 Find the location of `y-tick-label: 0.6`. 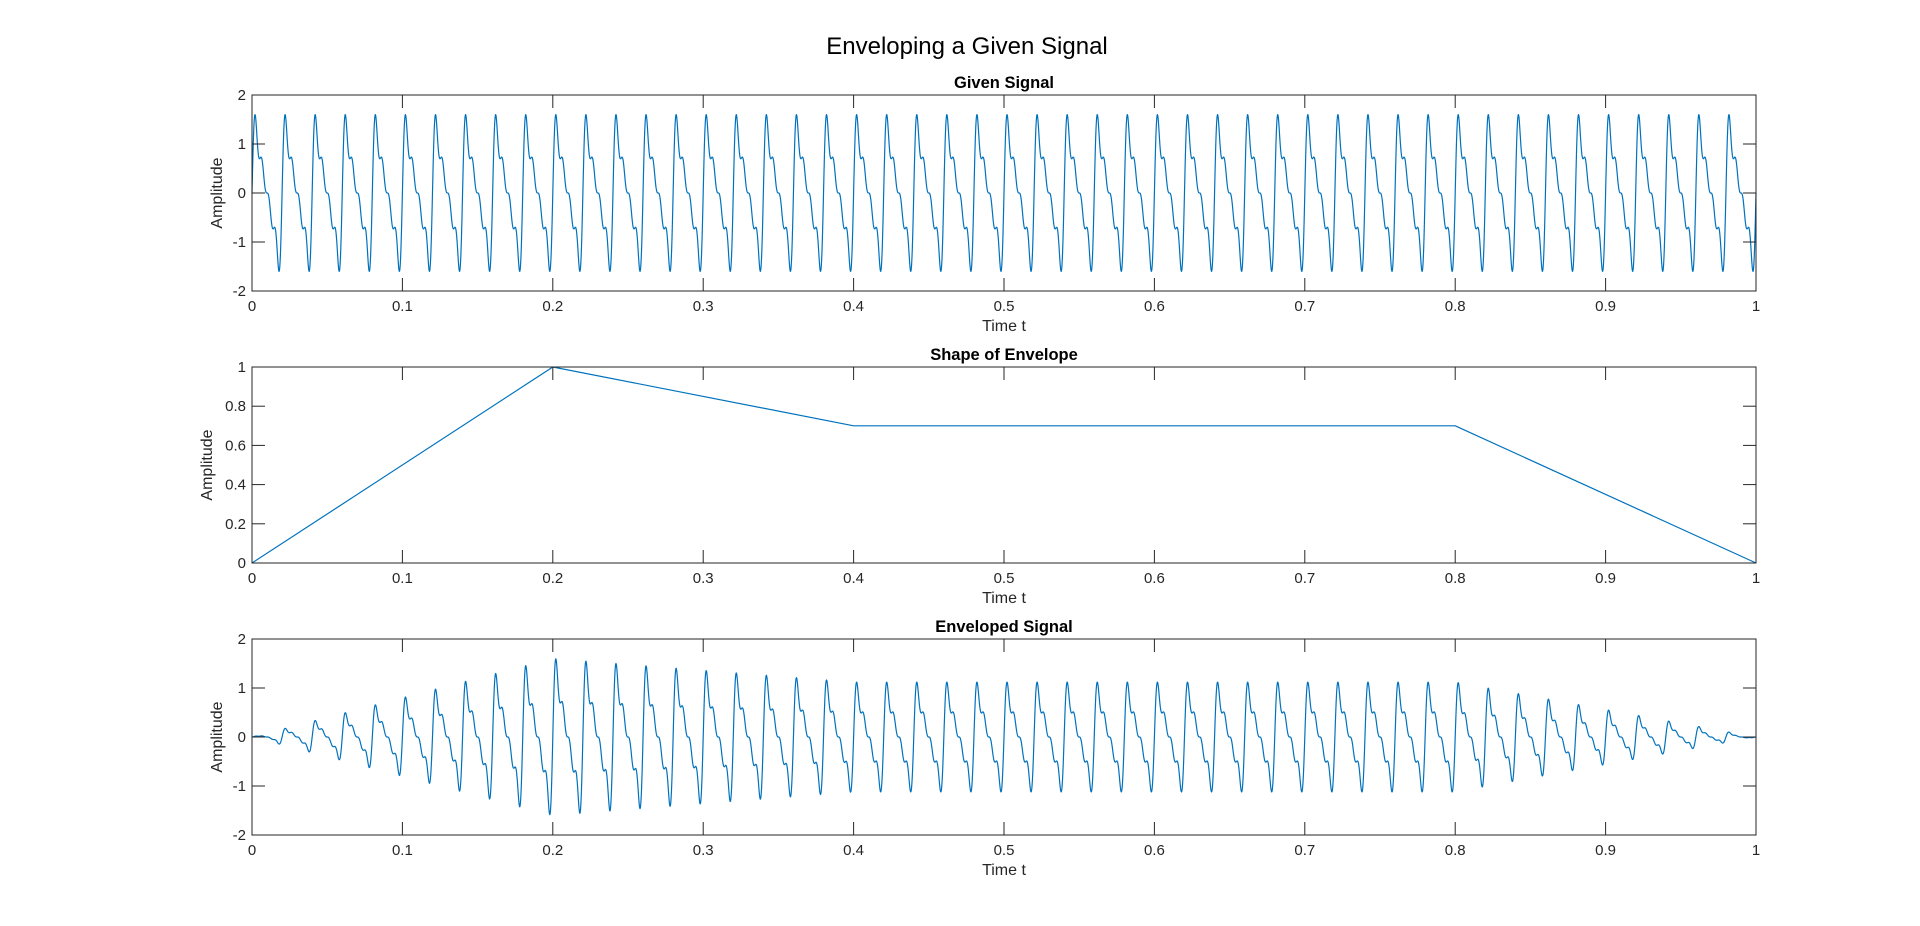

y-tick-label: 0.6 is located at coordinates (235, 445).